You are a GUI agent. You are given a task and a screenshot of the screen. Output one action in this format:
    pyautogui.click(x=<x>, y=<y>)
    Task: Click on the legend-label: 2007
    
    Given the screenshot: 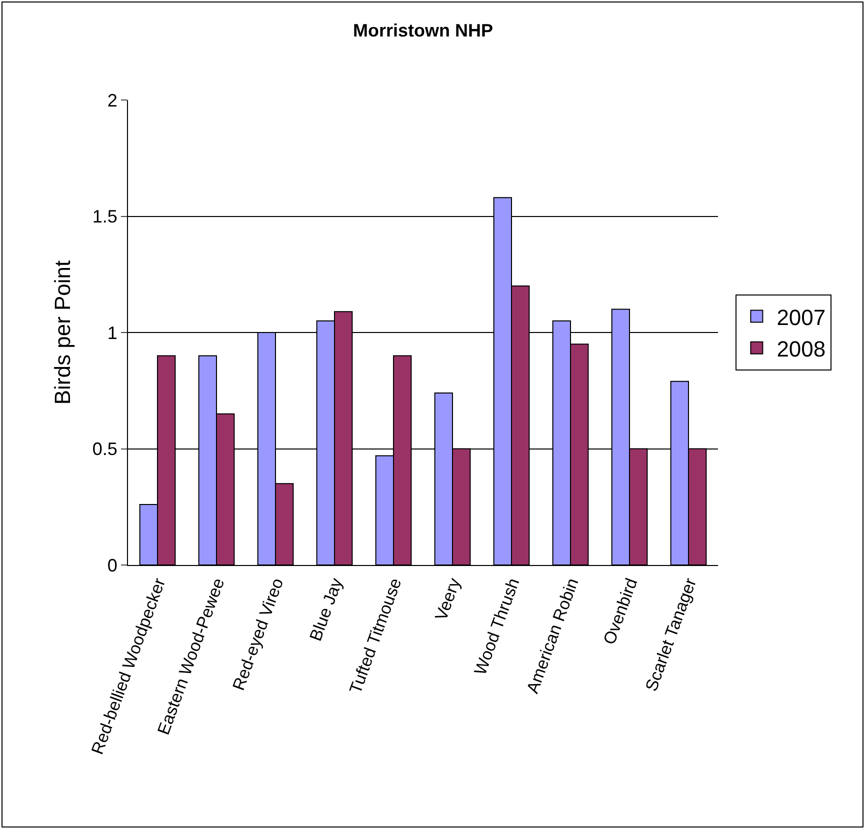 What is the action you would take?
    pyautogui.click(x=801, y=317)
    